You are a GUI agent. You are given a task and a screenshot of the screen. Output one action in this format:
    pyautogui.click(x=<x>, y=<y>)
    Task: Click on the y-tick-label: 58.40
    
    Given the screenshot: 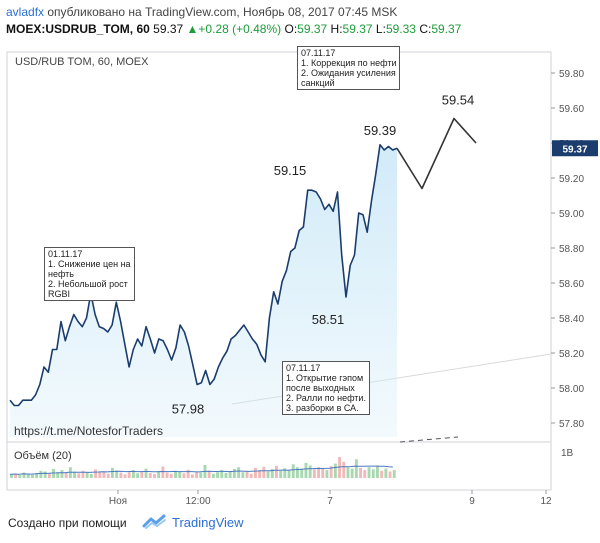 What is the action you would take?
    pyautogui.click(x=571, y=319)
    